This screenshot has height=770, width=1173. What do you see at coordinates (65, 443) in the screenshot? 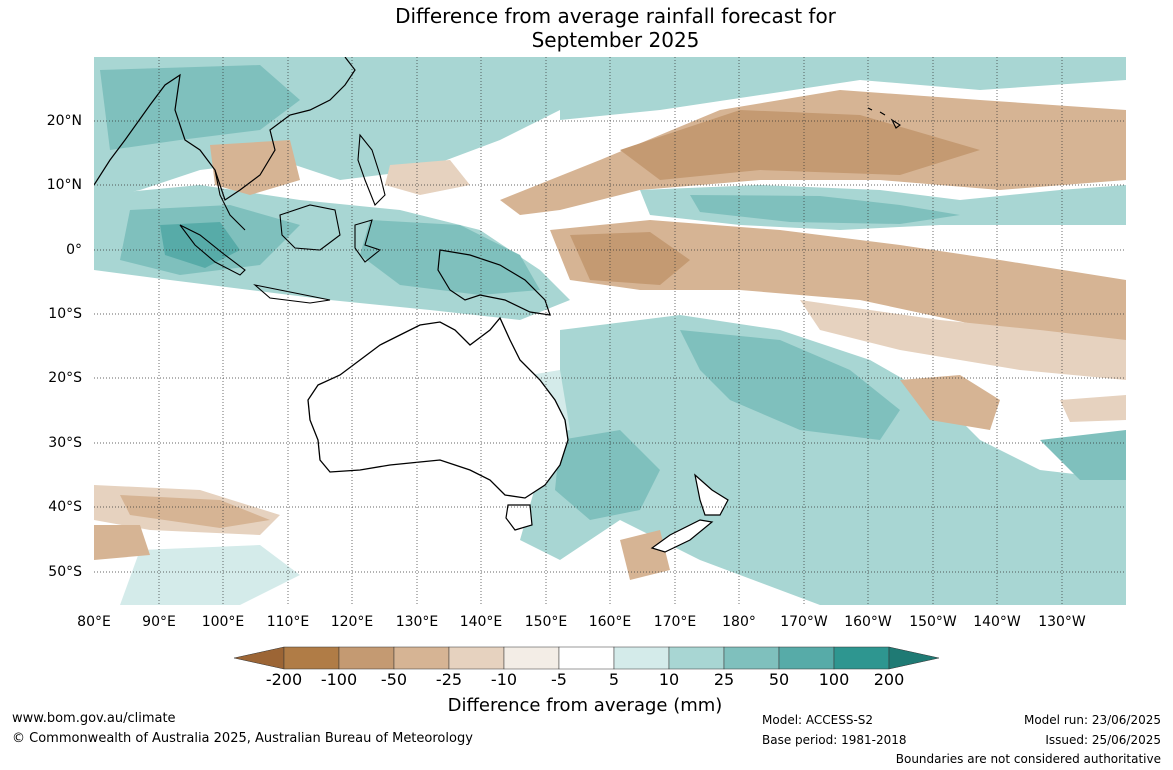
I see `lat-tick-30s: 30°S` at bounding box center [65, 443].